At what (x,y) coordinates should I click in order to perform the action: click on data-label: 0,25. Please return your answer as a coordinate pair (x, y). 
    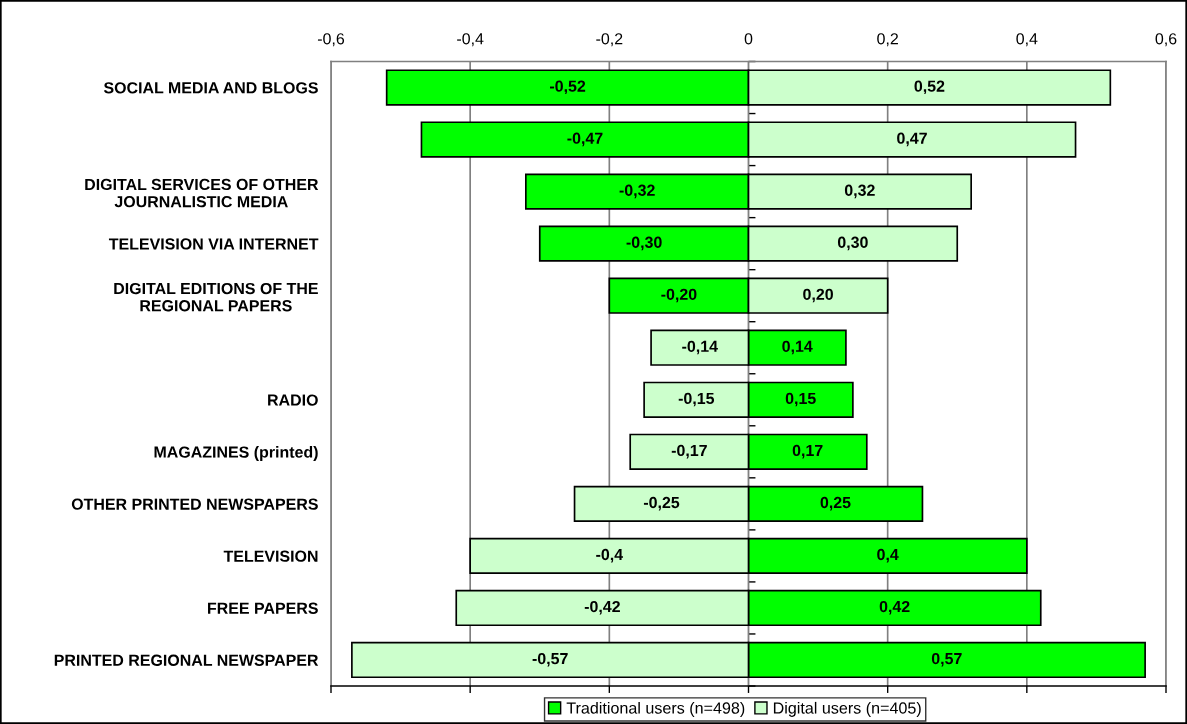
    Looking at the image, I should click on (835, 503).